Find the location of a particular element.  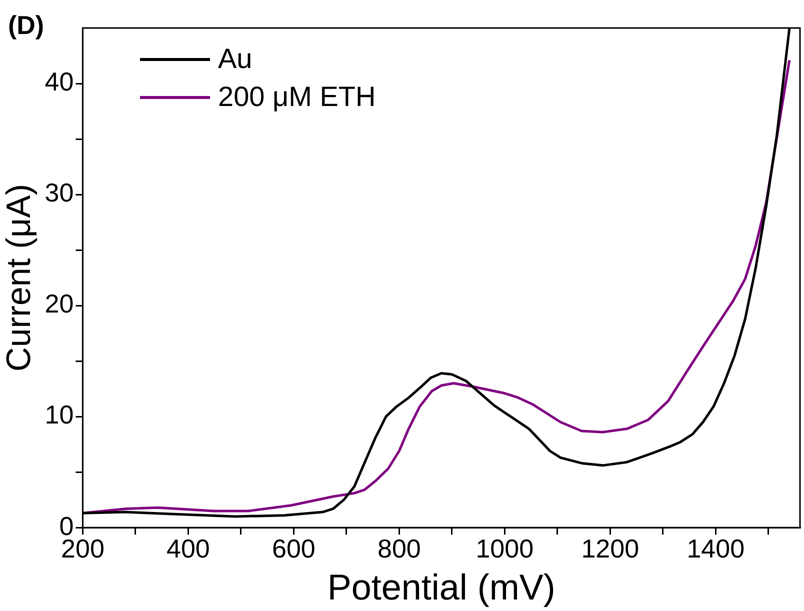

x-axis-title: Potential (mV) is located at coordinates (441, 587).